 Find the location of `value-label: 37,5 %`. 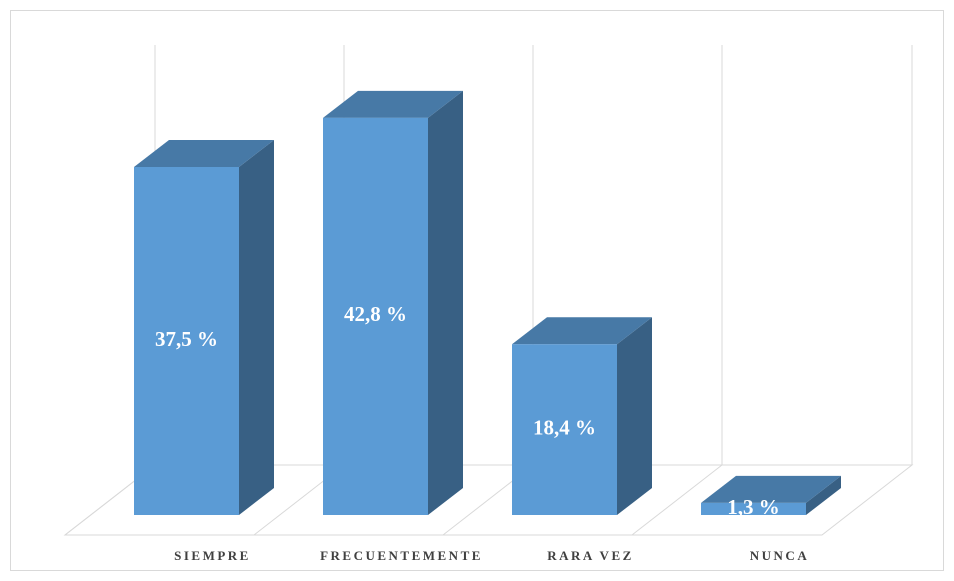

value-label: 37,5 % is located at coordinates (186, 339).